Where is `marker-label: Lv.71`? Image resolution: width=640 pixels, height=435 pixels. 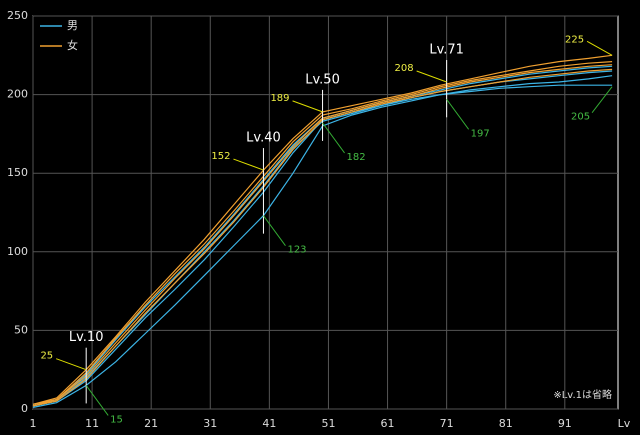
marker-label: Lv.71 is located at coordinates (446, 50).